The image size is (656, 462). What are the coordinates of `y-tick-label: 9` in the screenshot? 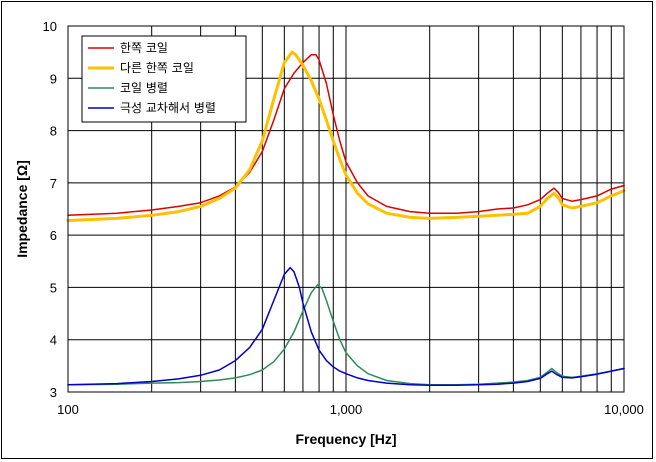 It's located at (53, 78).